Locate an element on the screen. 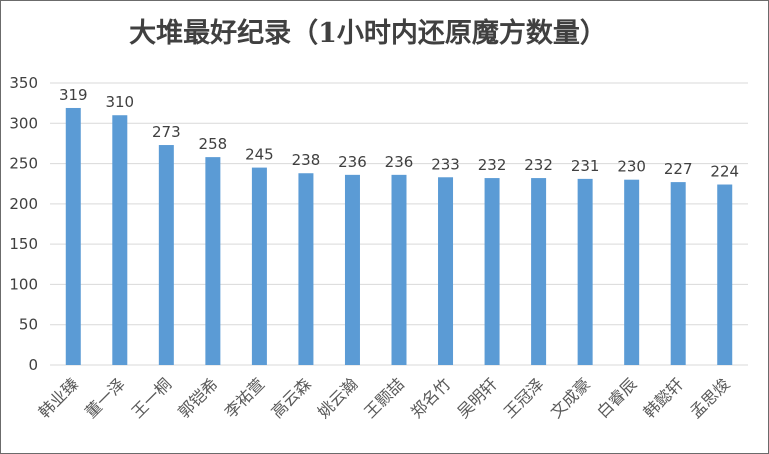 The height and width of the screenshot is (454, 769). x-tick-label: 李祐萱 is located at coordinates (244, 397).